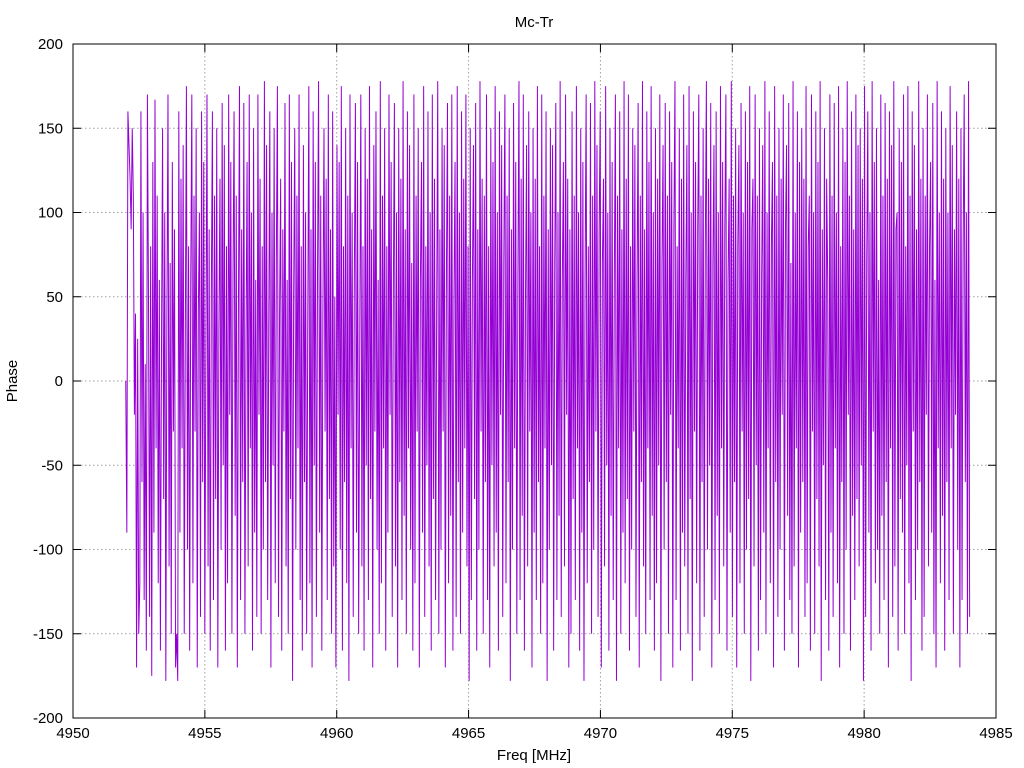 The width and height of the screenshot is (1024, 768). What do you see at coordinates (72, 733) in the screenshot?
I see `x-tick-label: 4950` at bounding box center [72, 733].